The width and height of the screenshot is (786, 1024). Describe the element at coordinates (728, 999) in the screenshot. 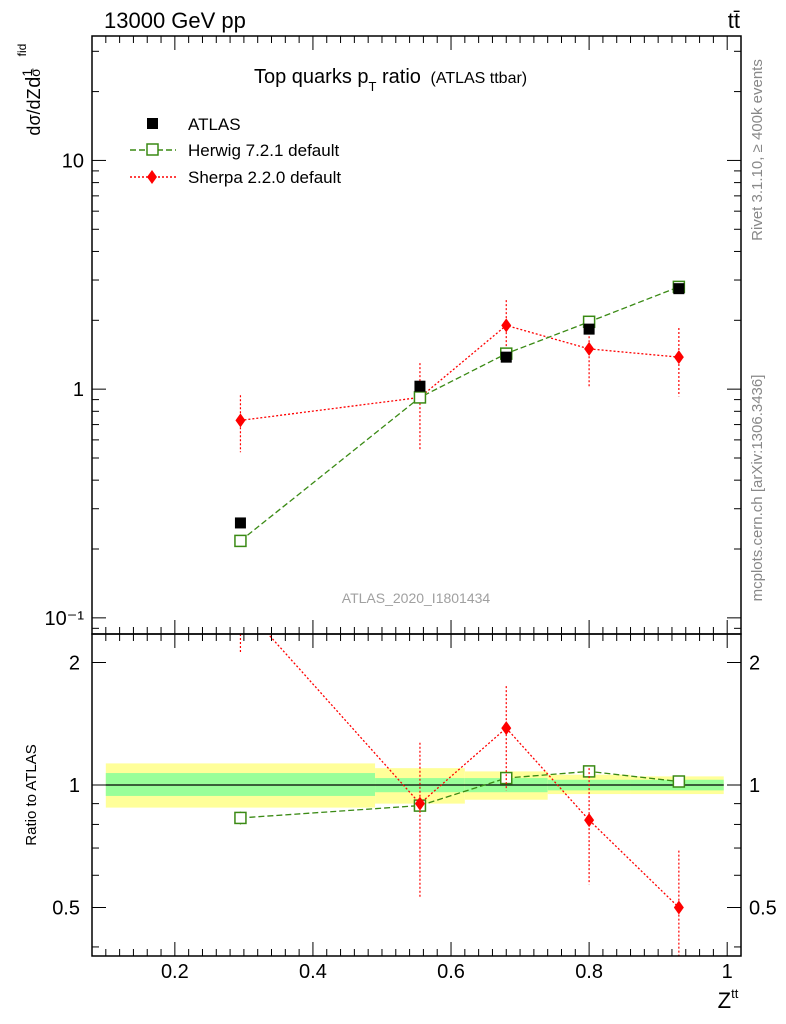

I see `x-axis-label: Ztt` at that location.